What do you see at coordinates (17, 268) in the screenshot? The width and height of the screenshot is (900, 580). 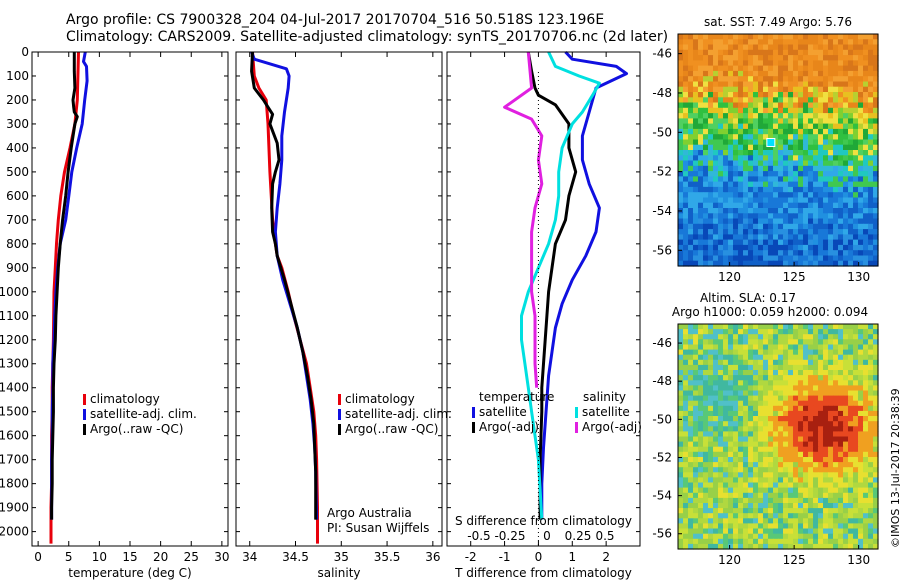 I see `y-tick-label-9: 900` at bounding box center [17, 268].